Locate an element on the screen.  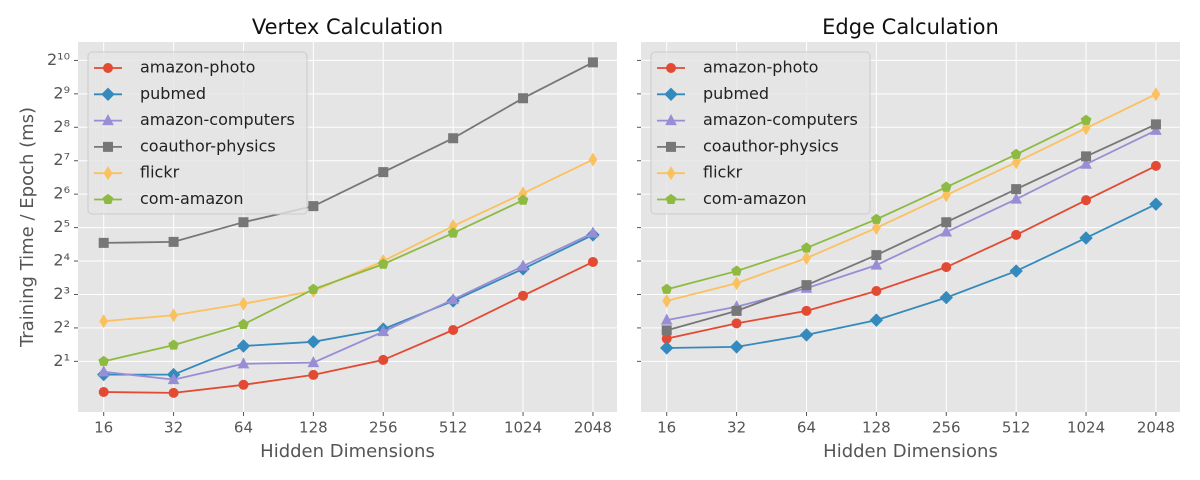
y-tick-label: 2³ is located at coordinates (61, 293).